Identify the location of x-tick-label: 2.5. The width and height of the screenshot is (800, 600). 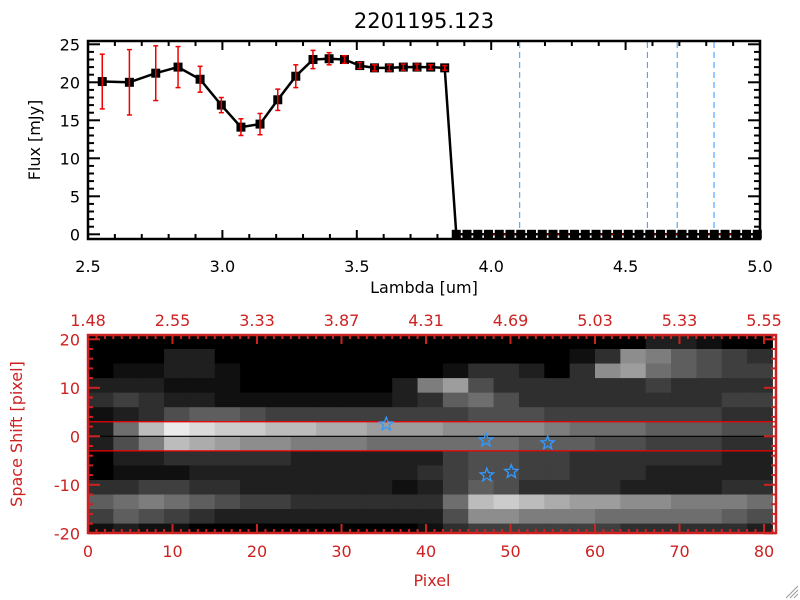
(87, 266).